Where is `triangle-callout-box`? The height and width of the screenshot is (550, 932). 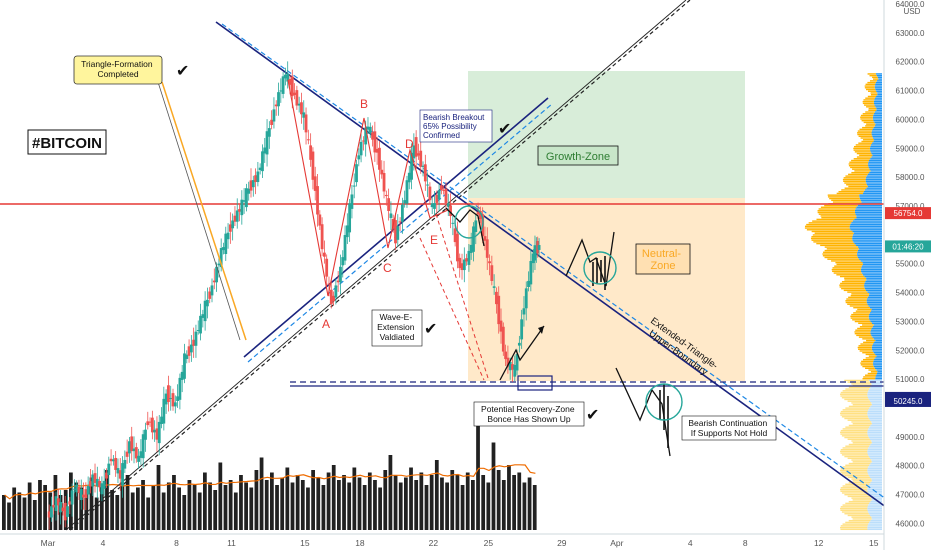
triangle-callout-box is located at coordinates (118, 70).